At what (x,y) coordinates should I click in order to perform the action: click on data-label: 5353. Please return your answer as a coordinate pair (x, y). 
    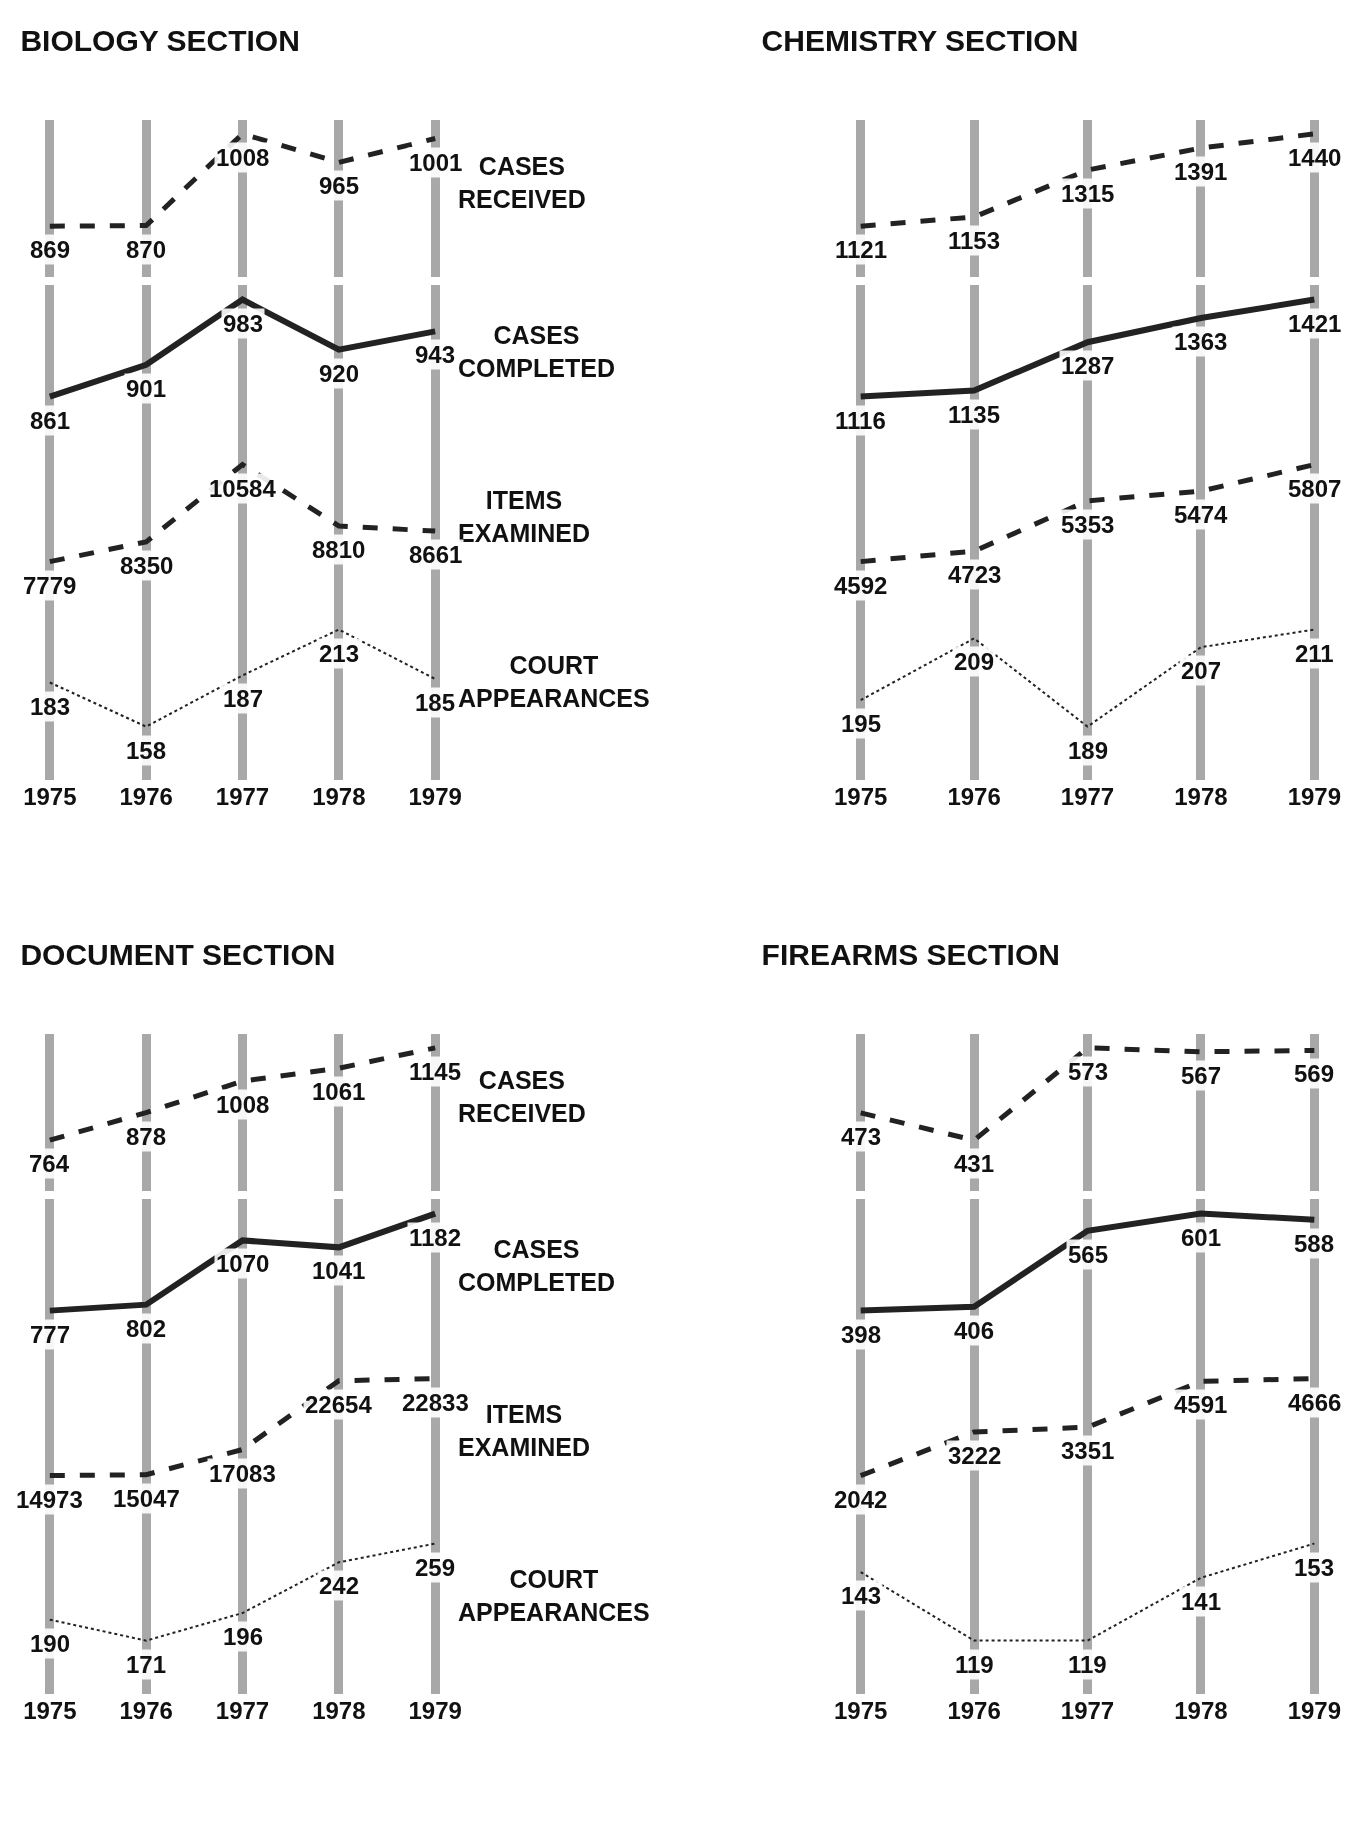
    Looking at the image, I should click on (1088, 524).